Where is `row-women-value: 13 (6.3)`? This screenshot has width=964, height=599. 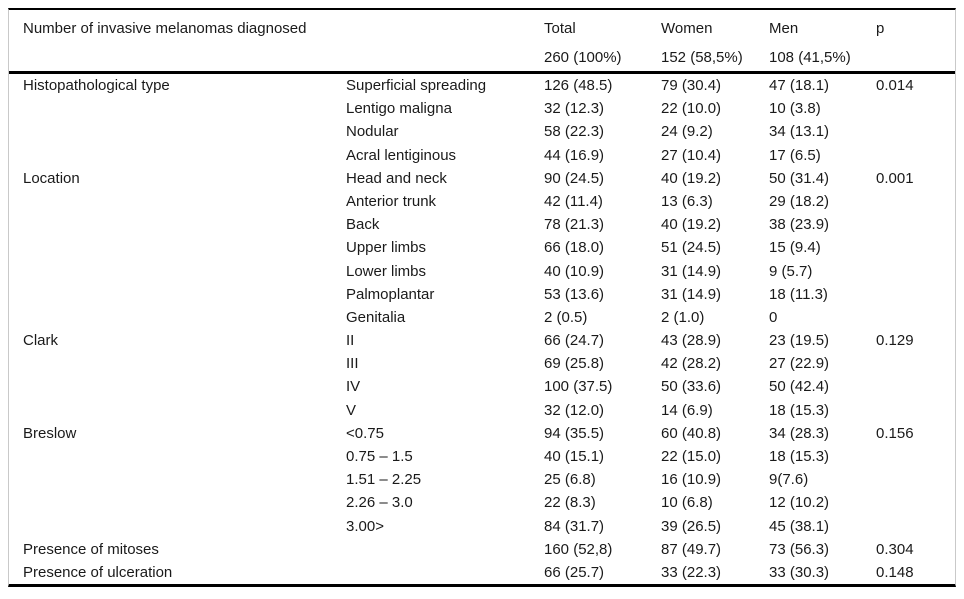 row-women-value: 13 (6.3) is located at coordinates (687, 201).